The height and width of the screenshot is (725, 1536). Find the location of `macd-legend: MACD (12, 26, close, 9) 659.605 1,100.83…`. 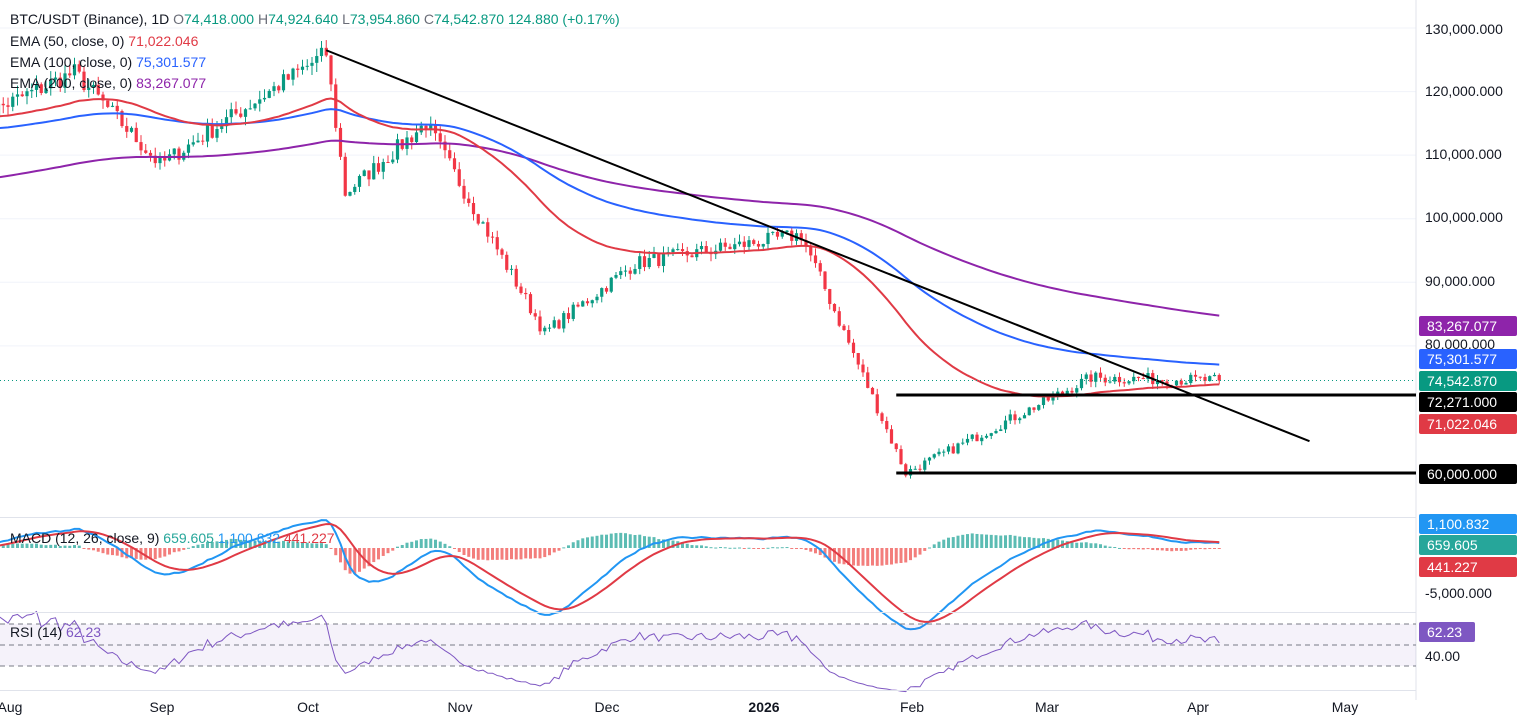

macd-legend: MACD (12, 26, close, 9) 659.605 1,100.83… is located at coordinates (172, 538).